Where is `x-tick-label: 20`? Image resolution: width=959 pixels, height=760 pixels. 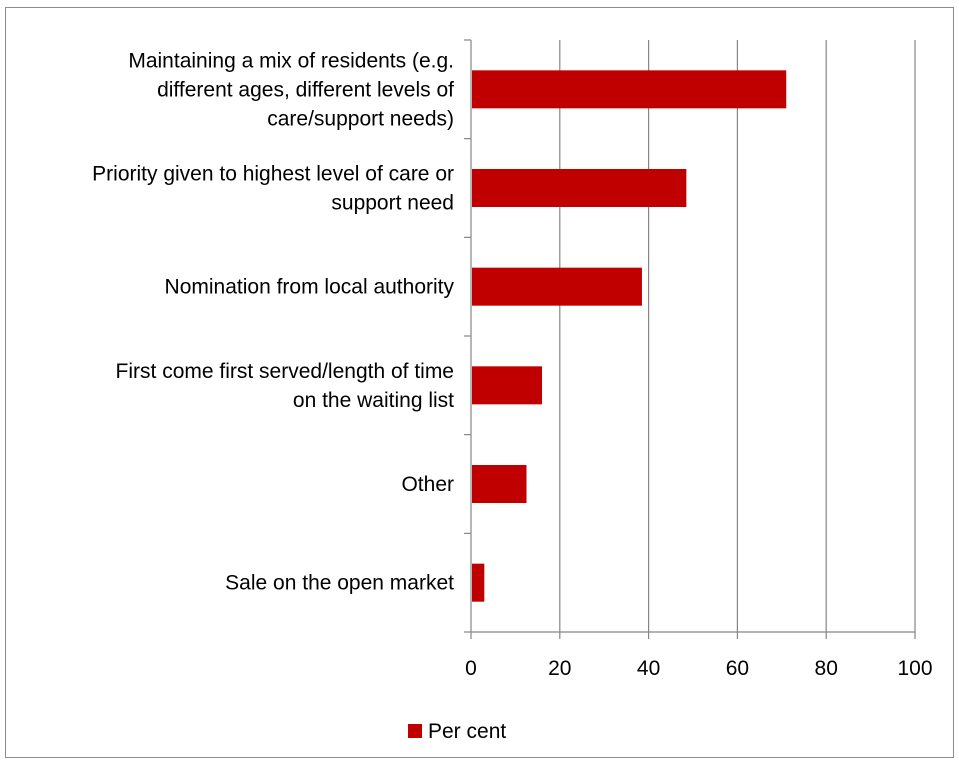
x-tick-label: 20 is located at coordinates (559, 668).